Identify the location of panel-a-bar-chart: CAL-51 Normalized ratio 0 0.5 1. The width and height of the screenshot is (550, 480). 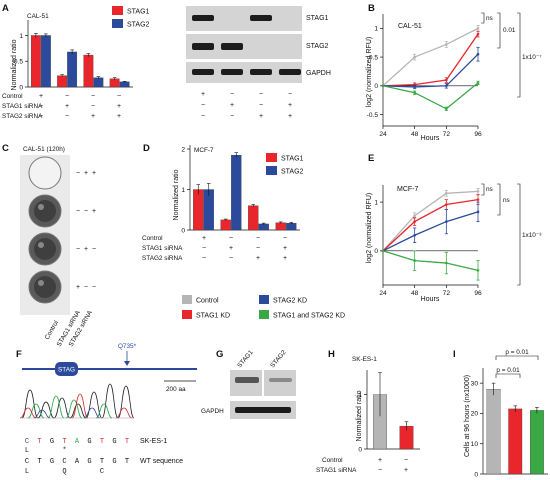
(72, 52).